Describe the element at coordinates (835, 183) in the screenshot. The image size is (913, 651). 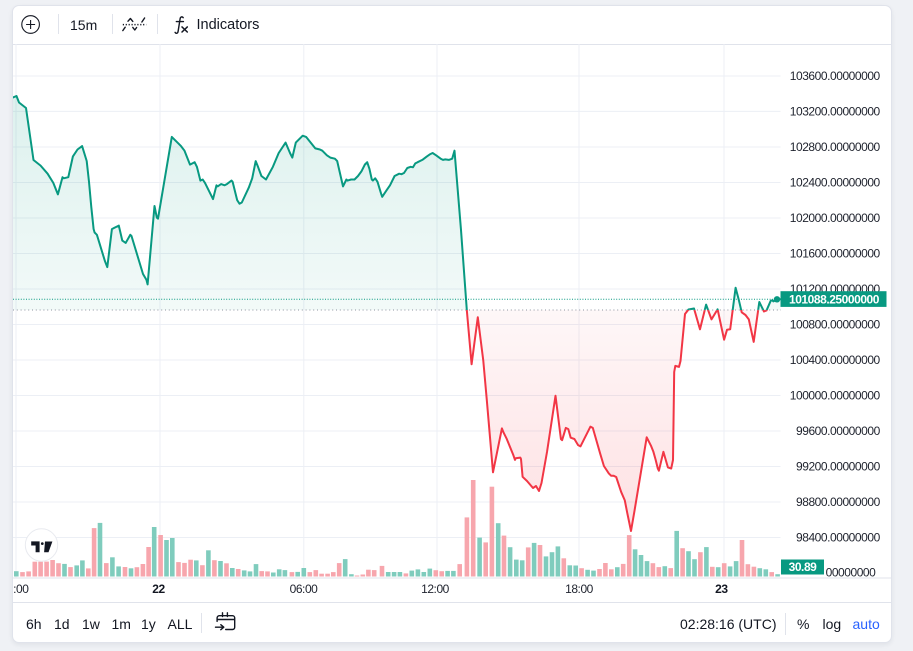
I see `svg-text: 102400.00000000` at that location.